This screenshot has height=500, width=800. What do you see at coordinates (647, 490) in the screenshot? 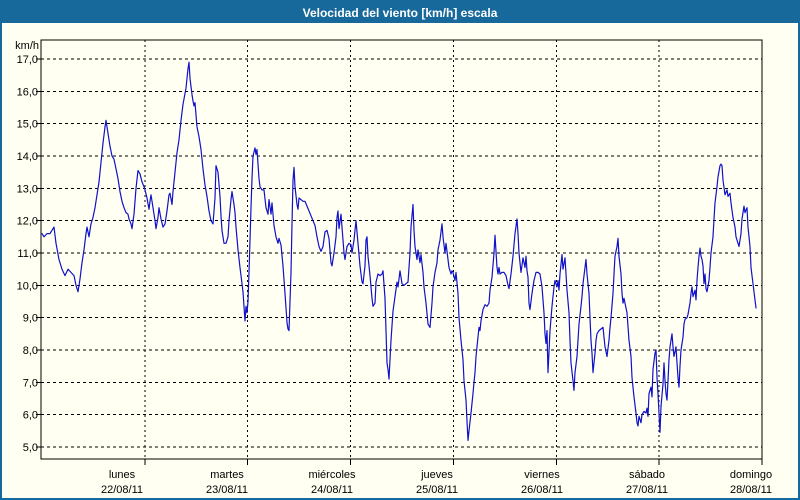
I see `x-day-date-label: 27/08/11` at bounding box center [647, 490].